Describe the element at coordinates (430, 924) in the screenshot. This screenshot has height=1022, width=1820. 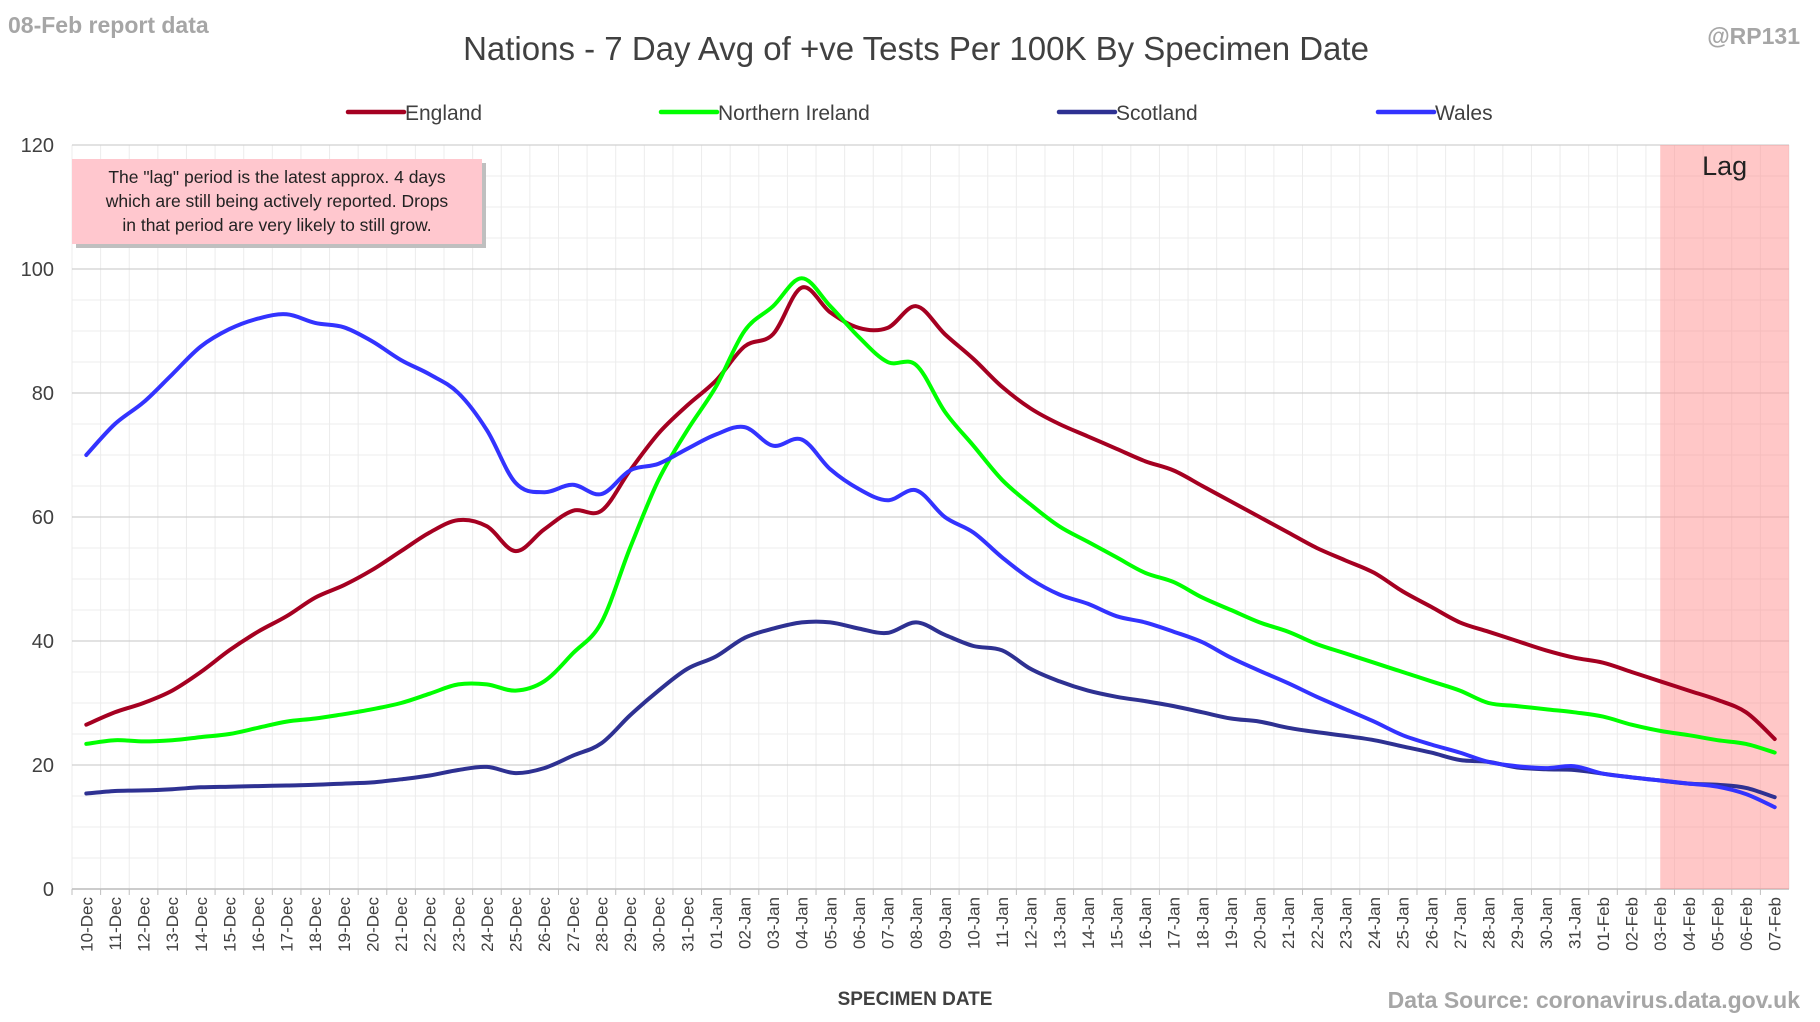
I see `x-tick-label: 22-Dec` at that location.